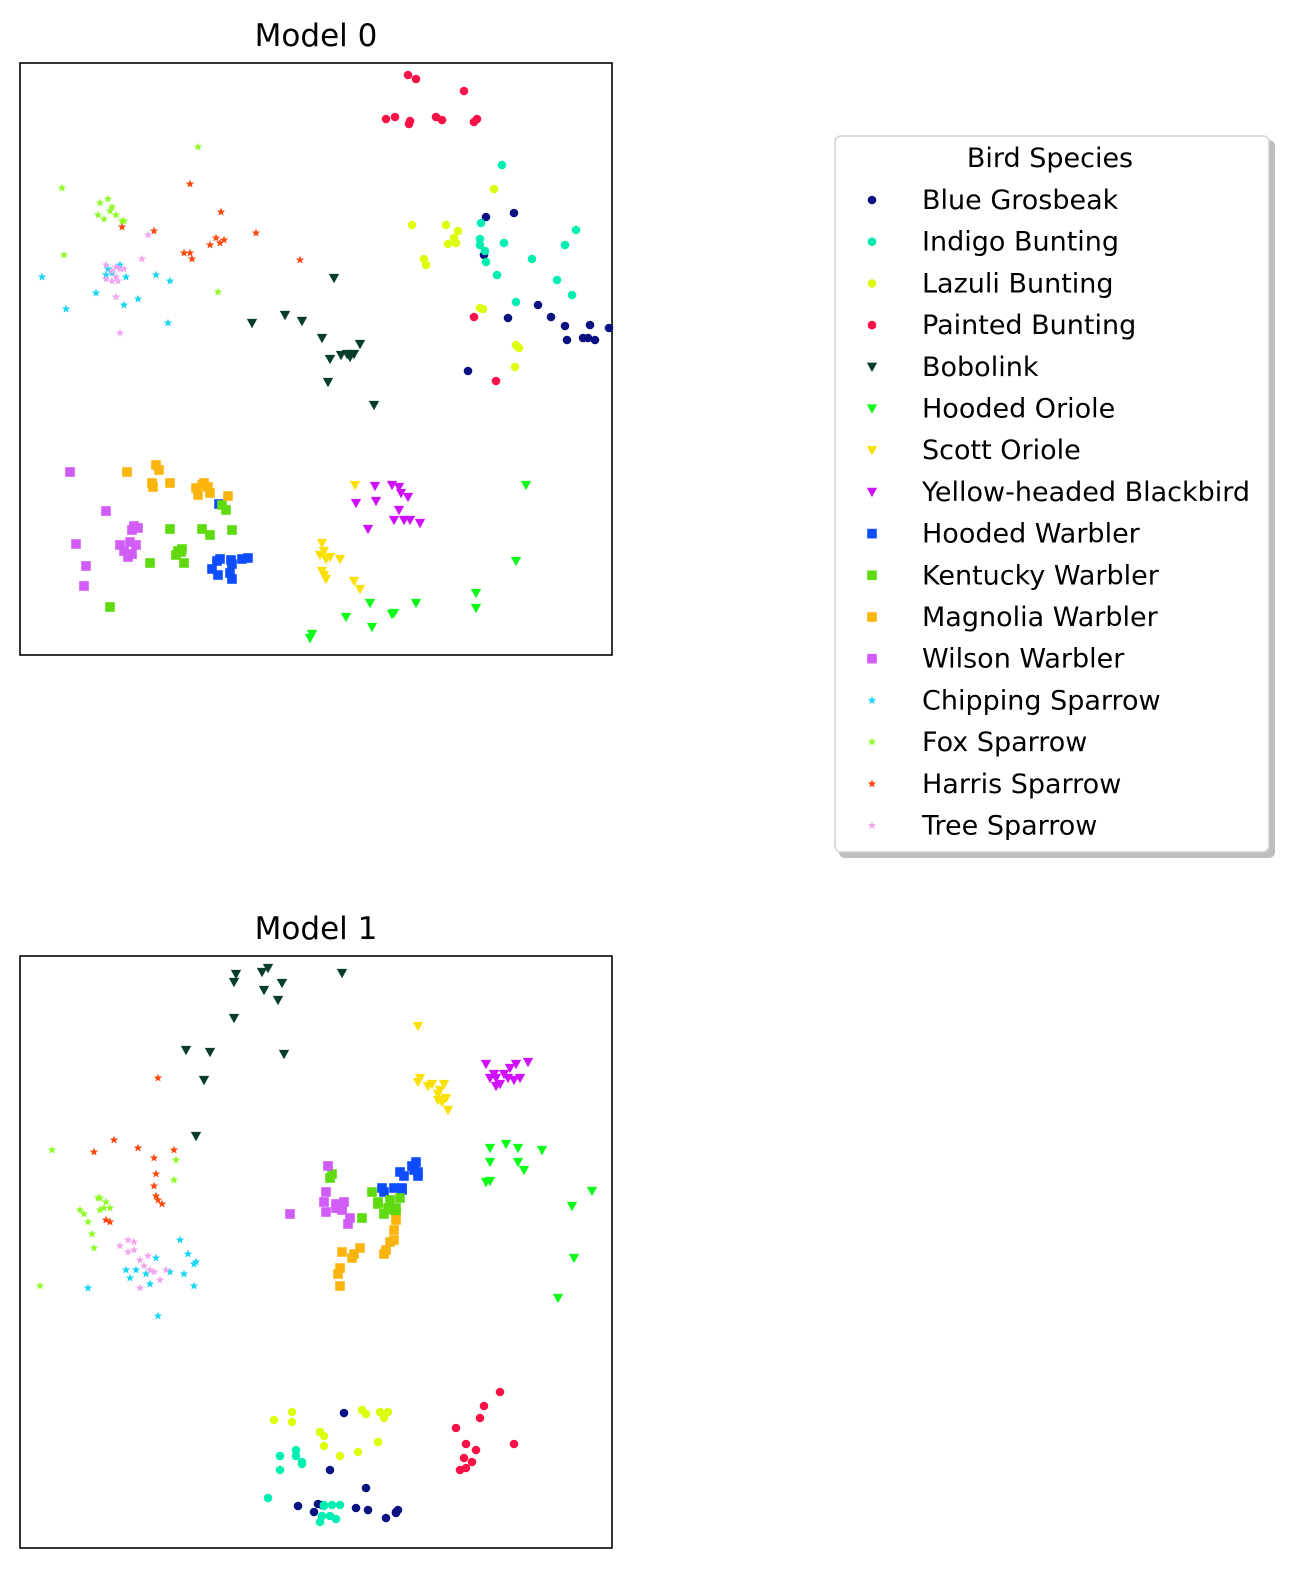 The image size is (1297, 1580). I want to click on legend-label-tree-sparrow: Tree Sparrow, so click(1009, 826).